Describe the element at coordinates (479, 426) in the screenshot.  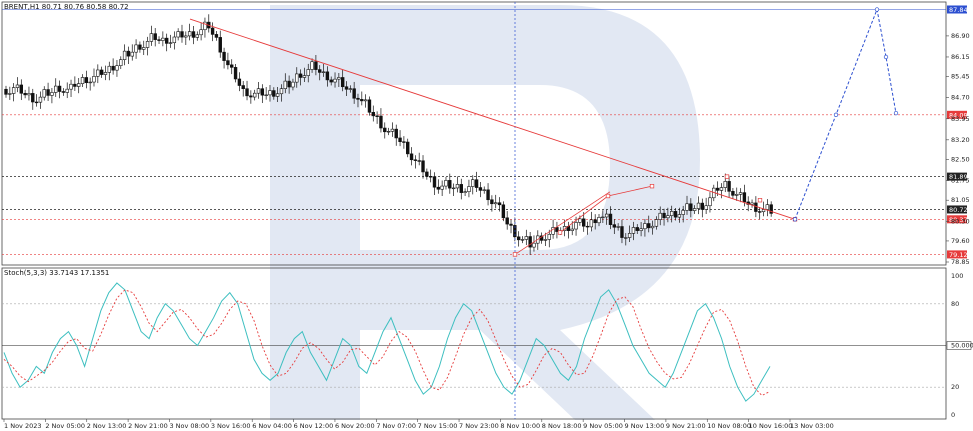
I see `x-tick-label: 7 Nov 23:00` at that location.